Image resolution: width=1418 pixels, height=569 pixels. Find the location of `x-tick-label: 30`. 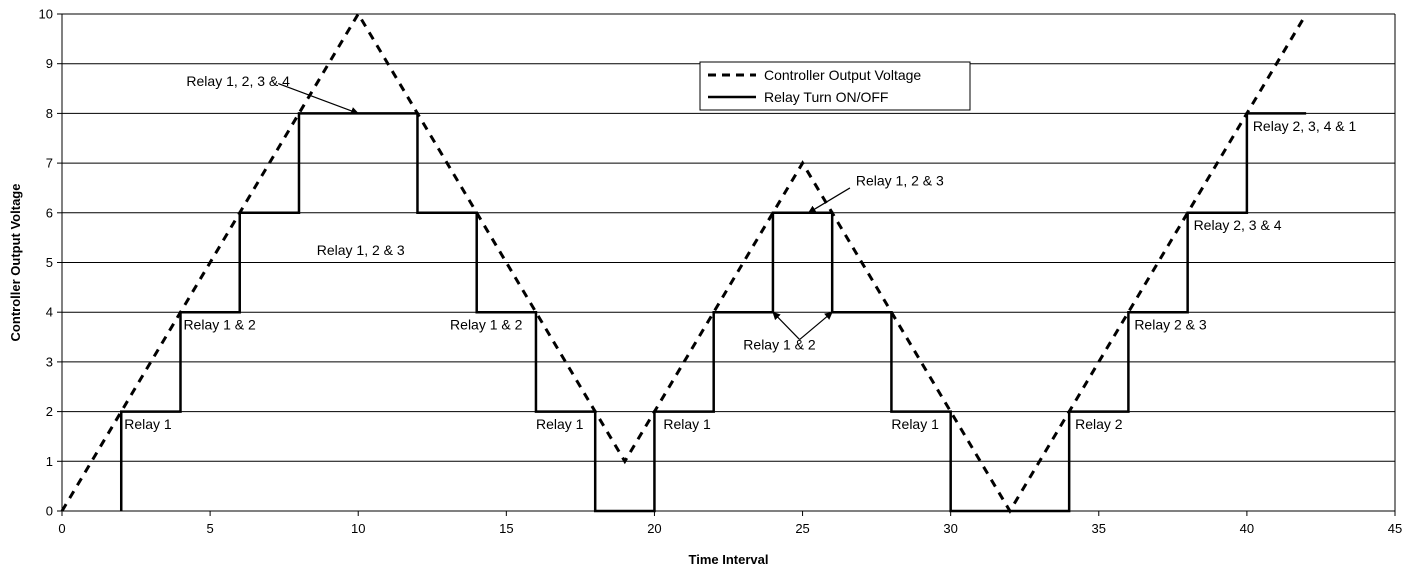

x-tick-label: 30 is located at coordinates (950, 528).